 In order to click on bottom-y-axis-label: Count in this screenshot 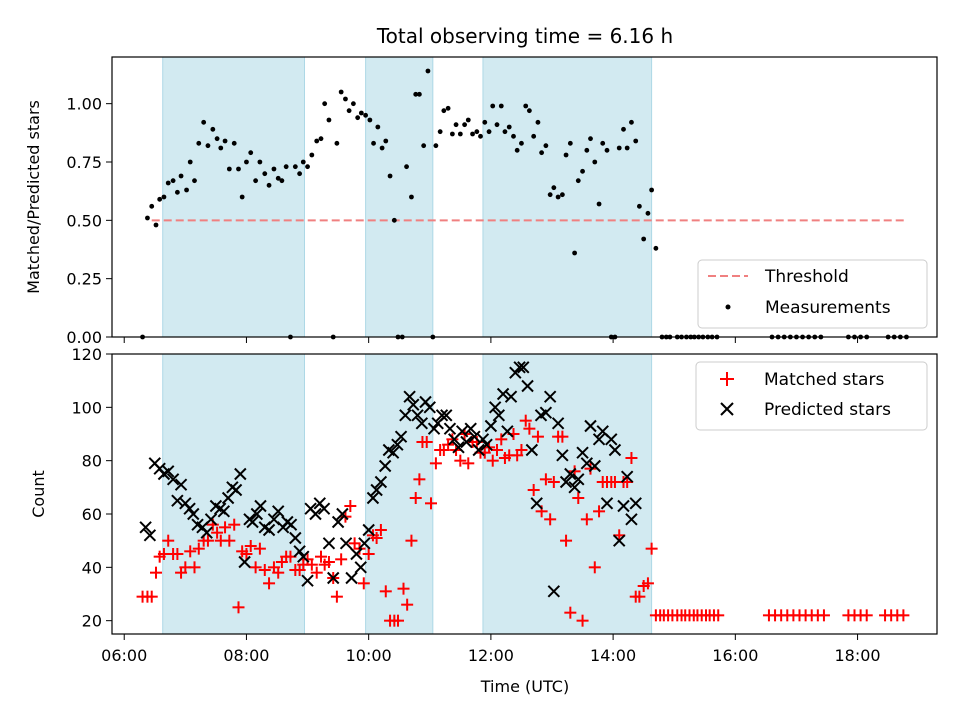, I will do `click(38, 494)`.